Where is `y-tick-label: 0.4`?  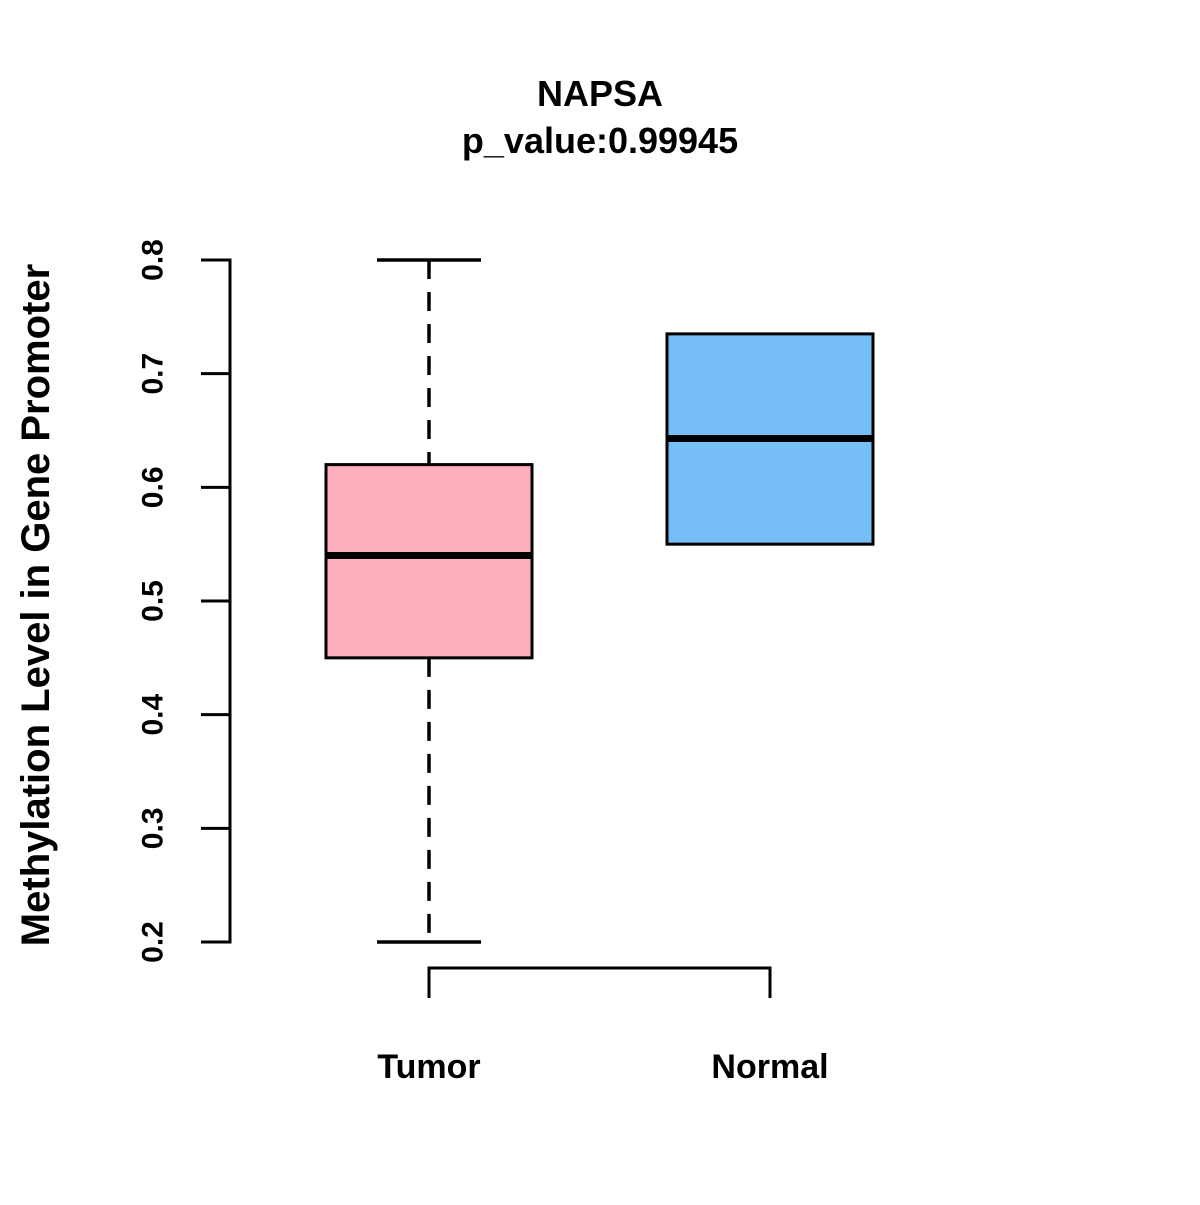 y-tick-label: 0.4 is located at coordinates (153, 715).